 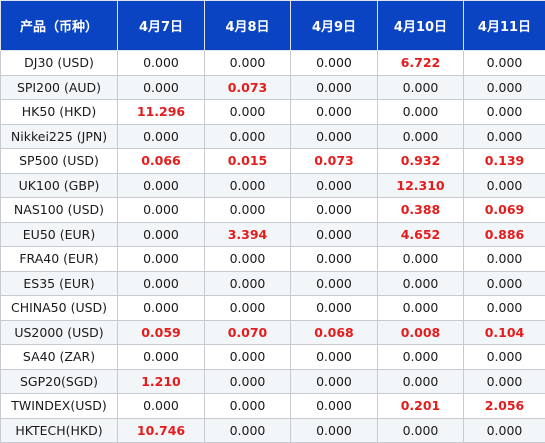 I want to click on value-cell: 0.015, so click(x=248, y=161).